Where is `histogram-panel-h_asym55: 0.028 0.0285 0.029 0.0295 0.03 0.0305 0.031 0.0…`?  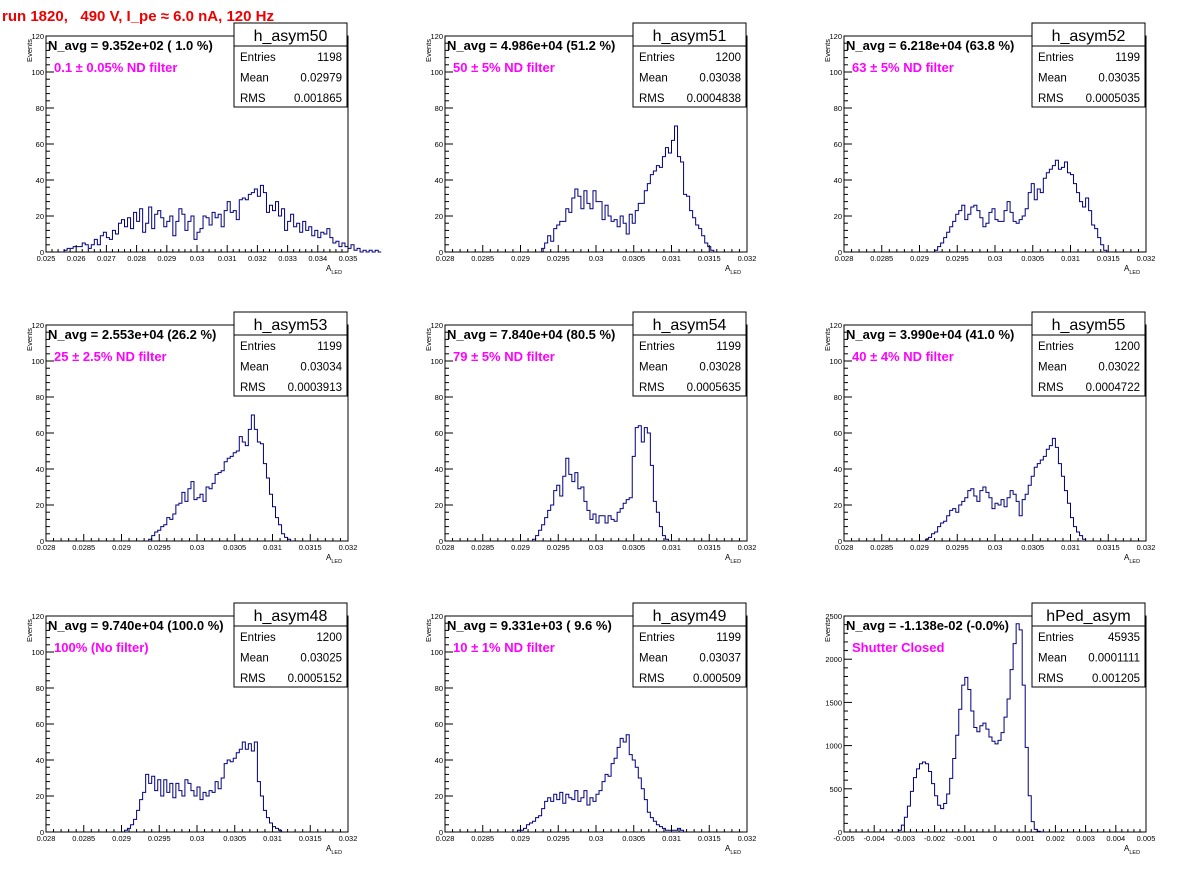
histogram-panel-h_asym55: 0.028 0.0285 0.029 0.0295 0.03 0.0305 0.031 0.0… is located at coordinates (989, 438).